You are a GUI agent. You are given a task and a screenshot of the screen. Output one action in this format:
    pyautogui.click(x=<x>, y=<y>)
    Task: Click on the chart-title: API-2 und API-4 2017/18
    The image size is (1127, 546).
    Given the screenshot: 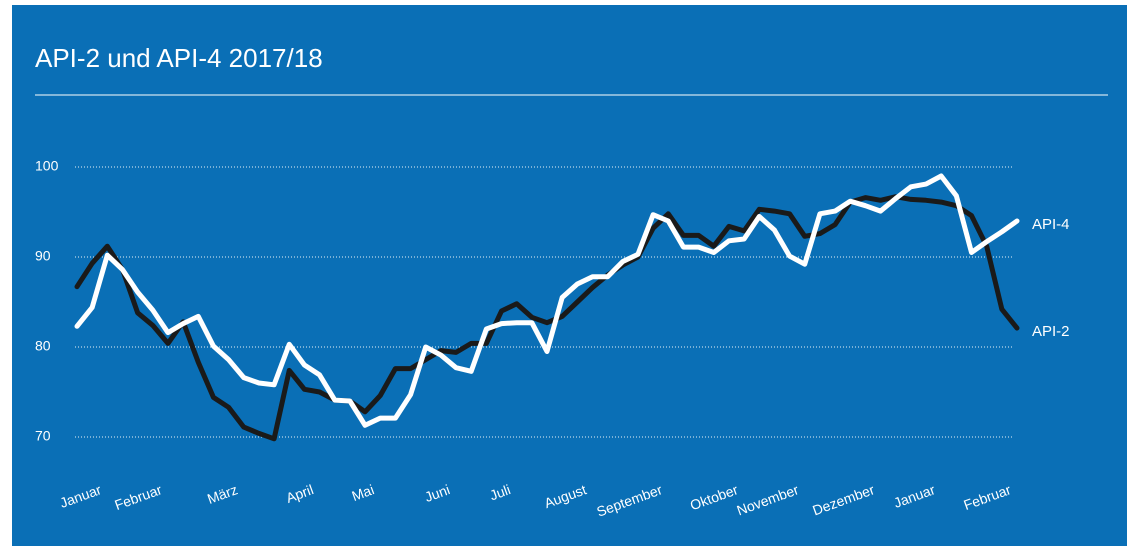 What is the action you would take?
    pyautogui.click(x=179, y=58)
    